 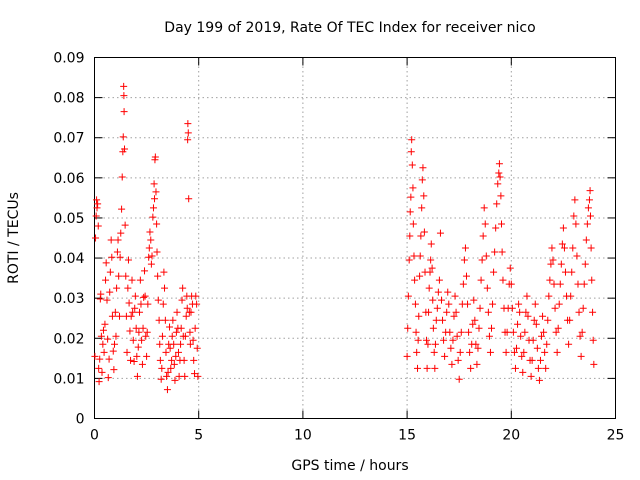 What do you see at coordinates (68, 219) in the screenshot?
I see `y-tick-label: 0.05` at bounding box center [68, 219].